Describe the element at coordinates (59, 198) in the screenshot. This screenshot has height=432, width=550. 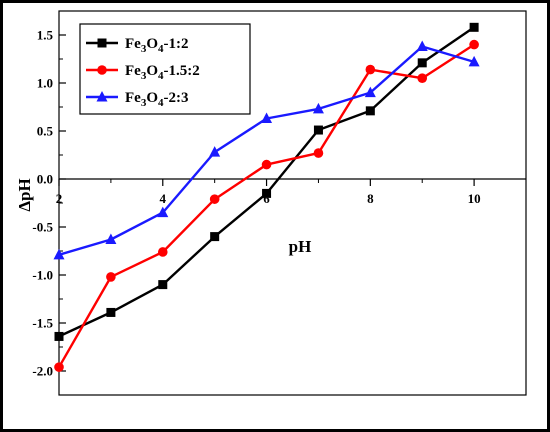
I see `x-tick-label: 2` at that location.